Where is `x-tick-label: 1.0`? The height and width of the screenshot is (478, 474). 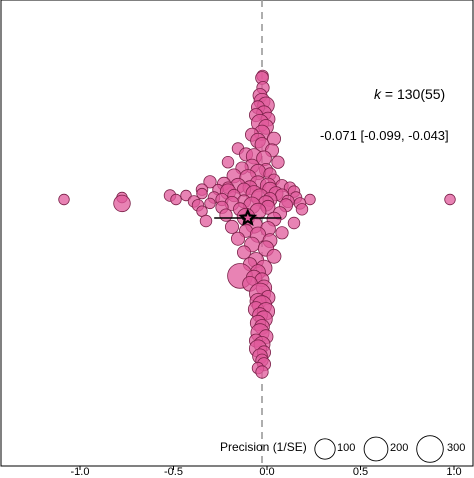
x-tick-label: 1.0 is located at coordinates (454, 472).